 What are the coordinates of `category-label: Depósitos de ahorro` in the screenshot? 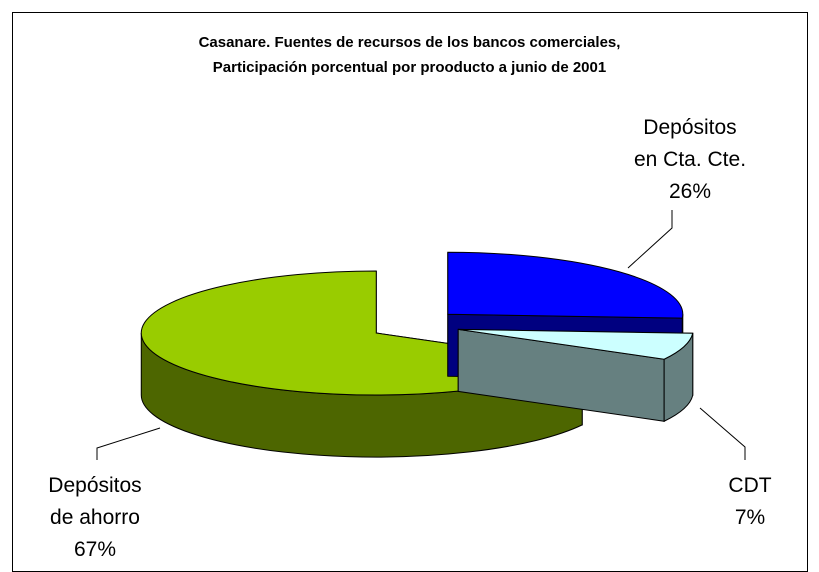 It's located at (95, 502).